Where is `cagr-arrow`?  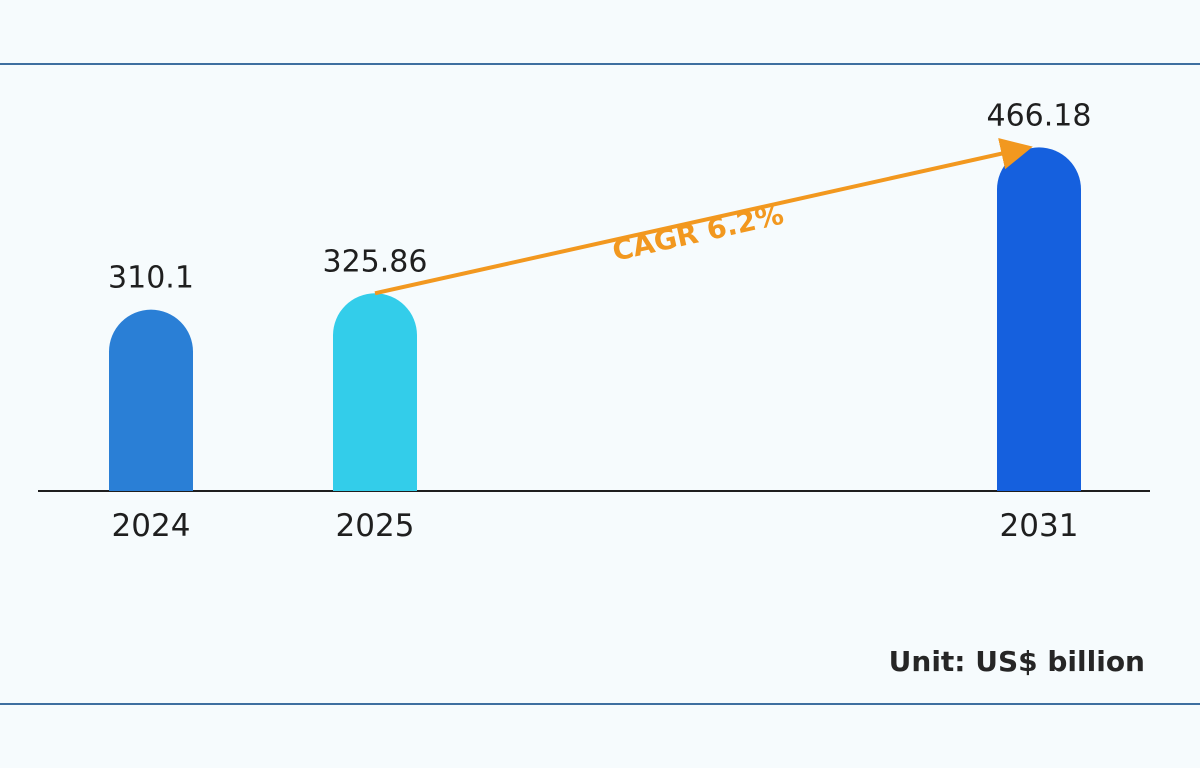
cagr-arrow is located at coordinates (703, 217).